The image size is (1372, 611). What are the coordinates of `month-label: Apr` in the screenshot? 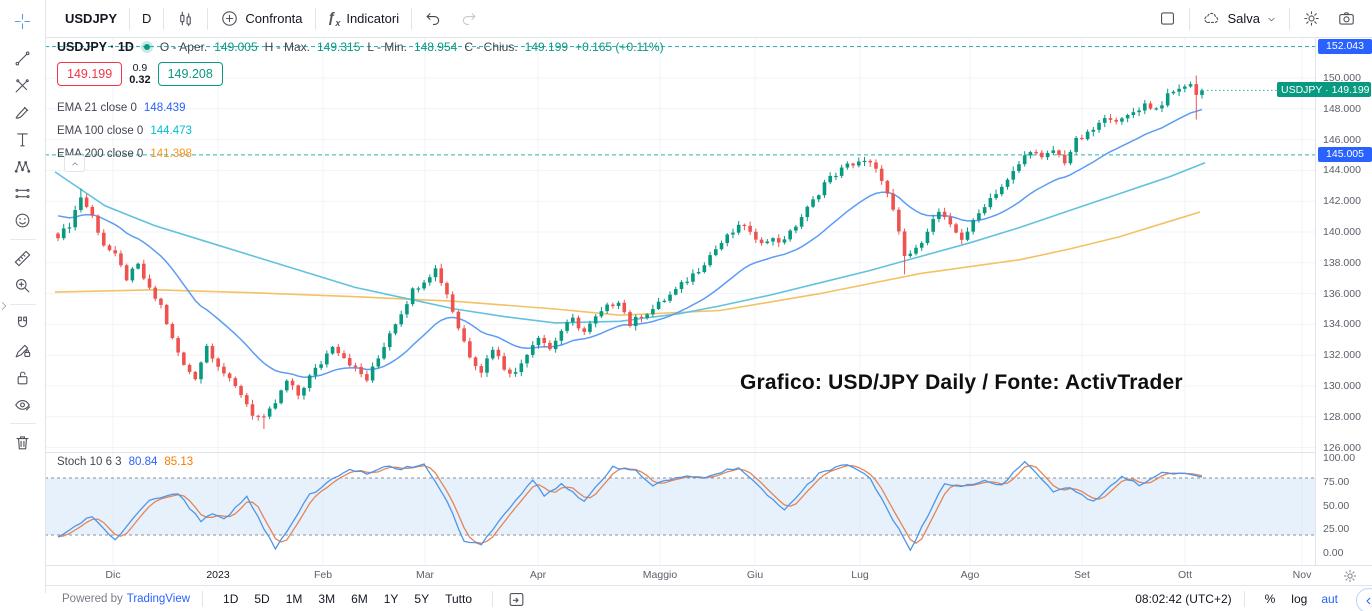 It's located at (538, 575).